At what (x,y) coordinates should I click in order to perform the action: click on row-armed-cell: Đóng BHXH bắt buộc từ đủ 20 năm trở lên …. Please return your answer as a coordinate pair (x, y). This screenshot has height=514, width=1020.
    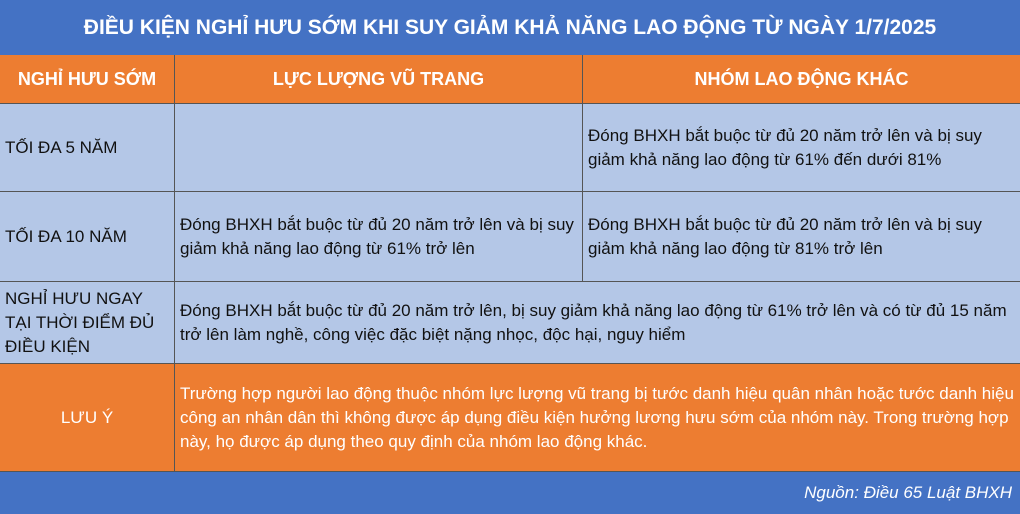
    Looking at the image, I should click on (379, 237).